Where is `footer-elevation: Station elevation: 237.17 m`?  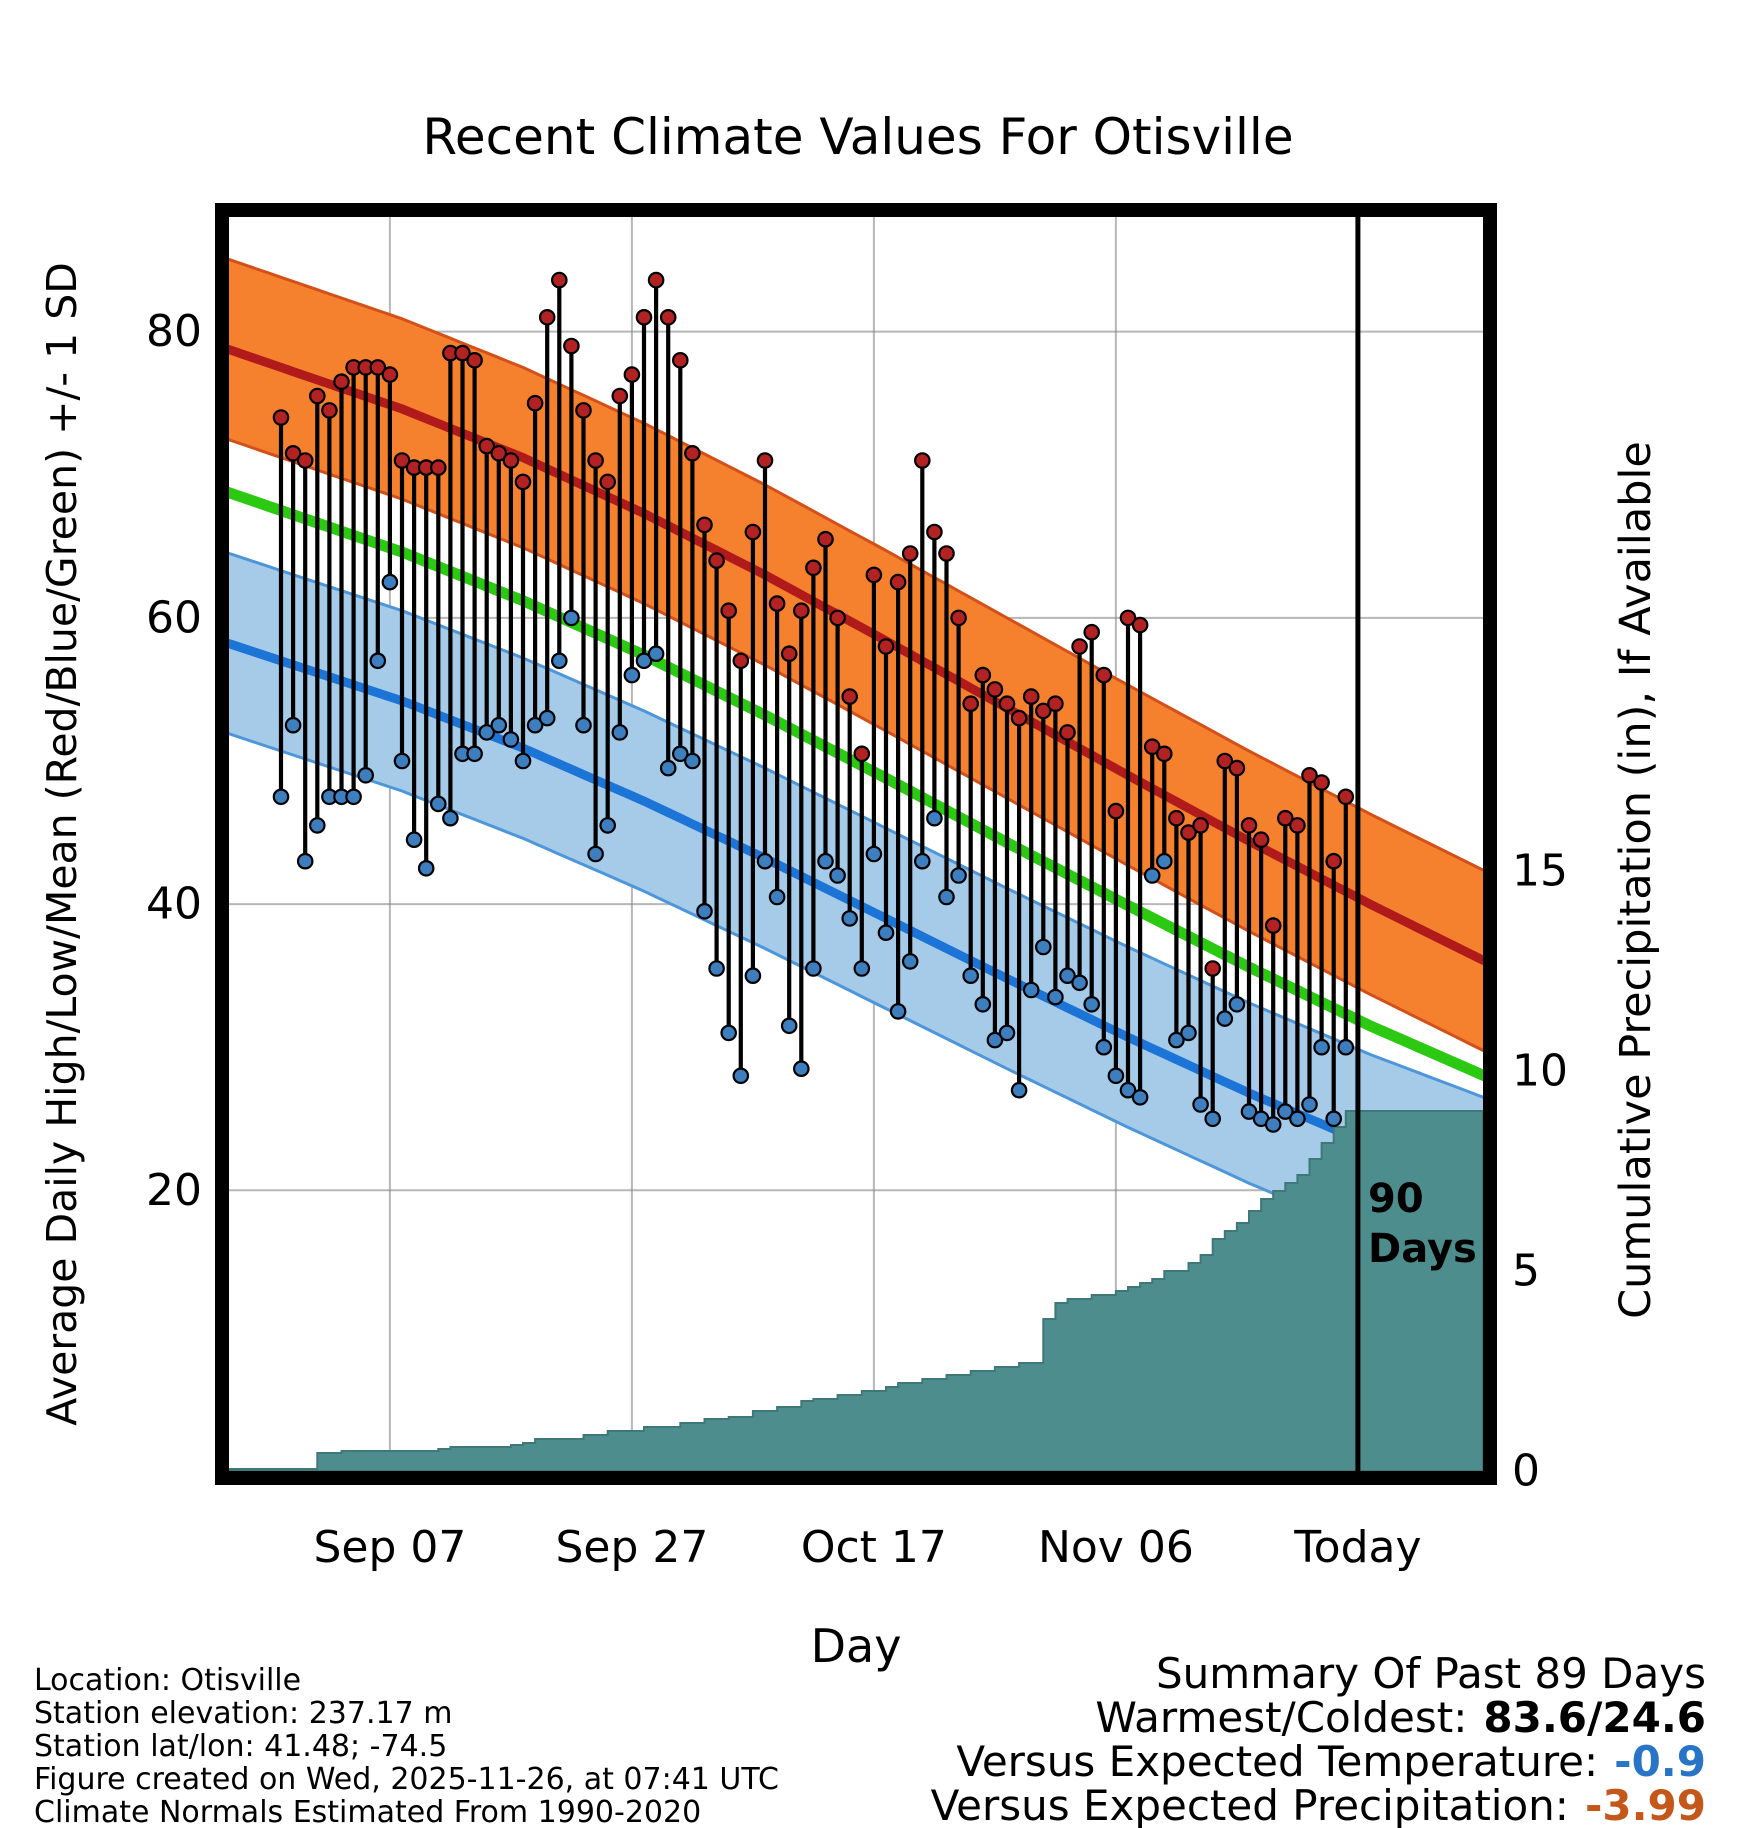
footer-elevation: Station elevation: 237.17 m is located at coordinates (243, 1713).